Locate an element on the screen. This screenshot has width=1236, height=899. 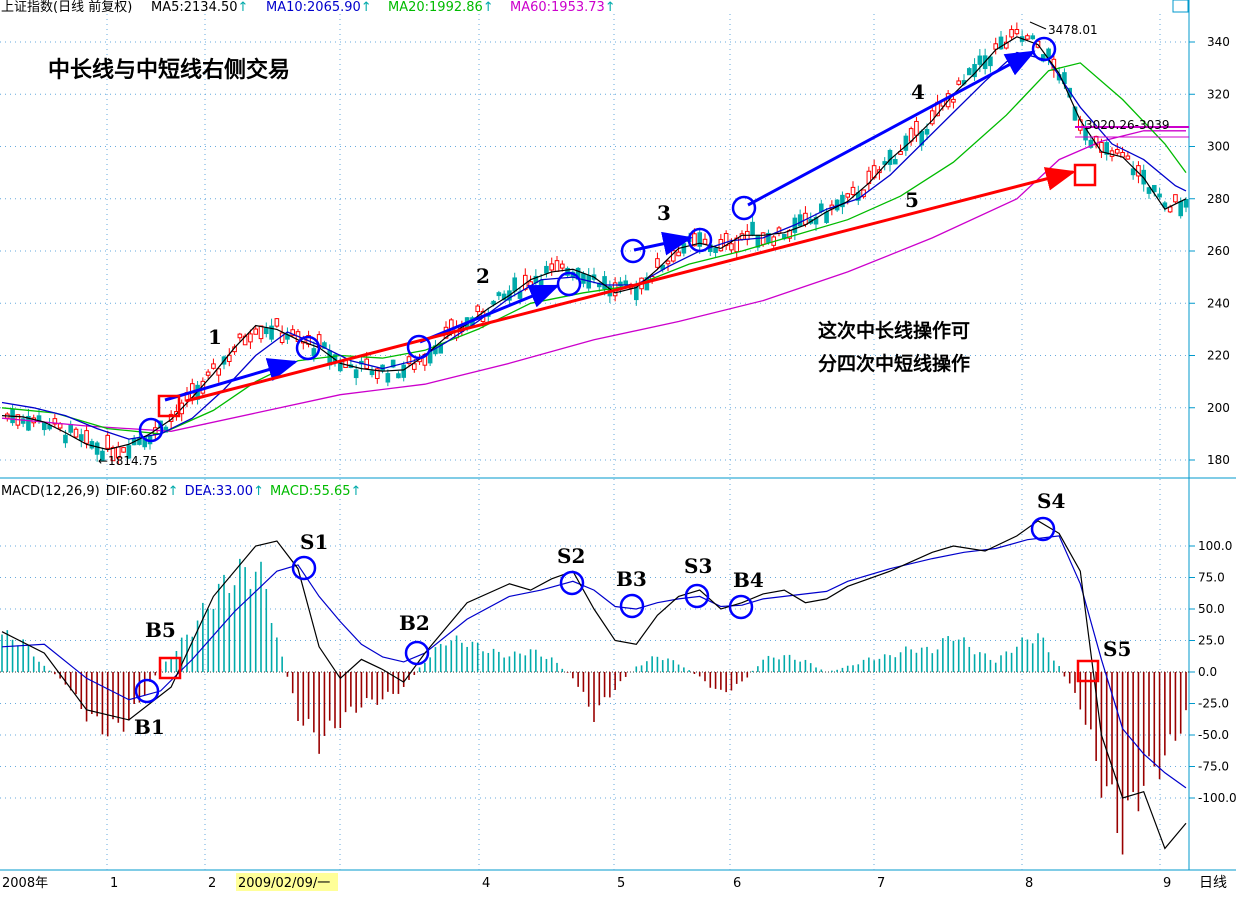
panel-toggle-icon is located at coordinates (1180, 6).